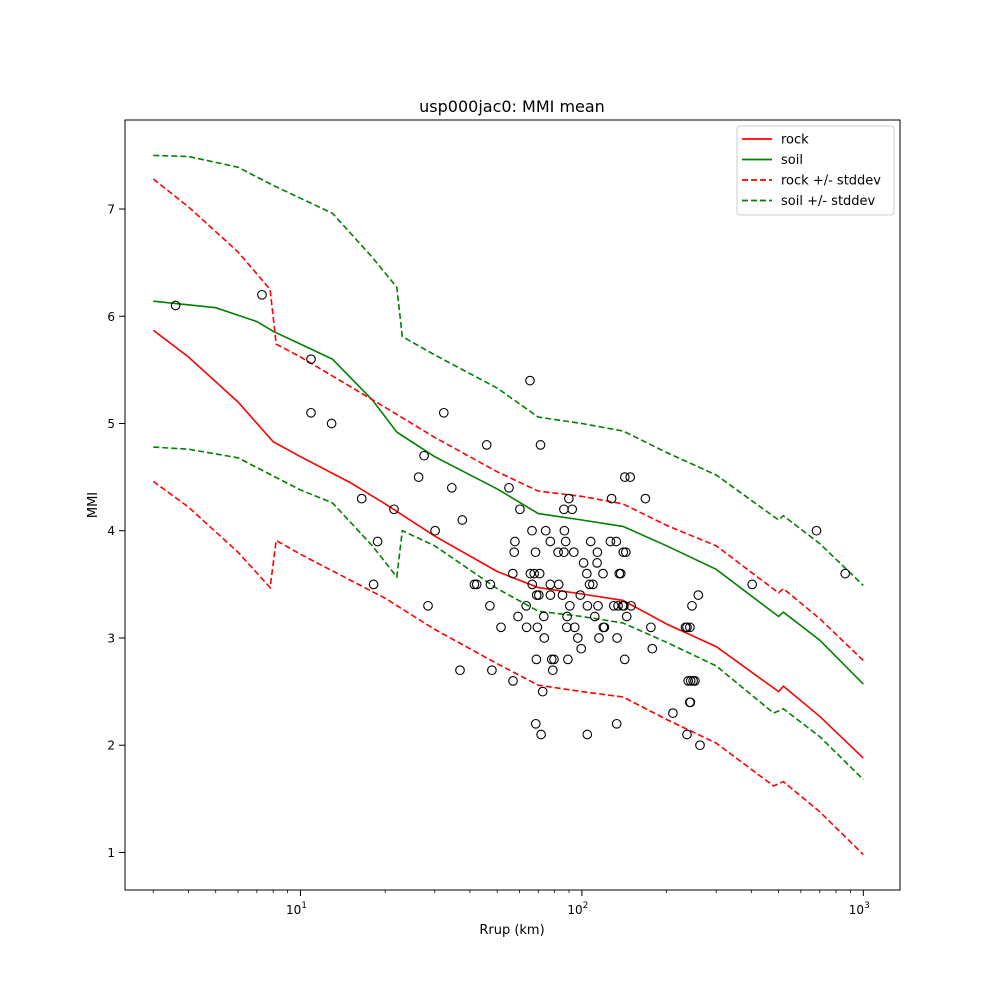 The width and height of the screenshot is (1000, 1000). I want to click on legend-label: soil, so click(792, 160).